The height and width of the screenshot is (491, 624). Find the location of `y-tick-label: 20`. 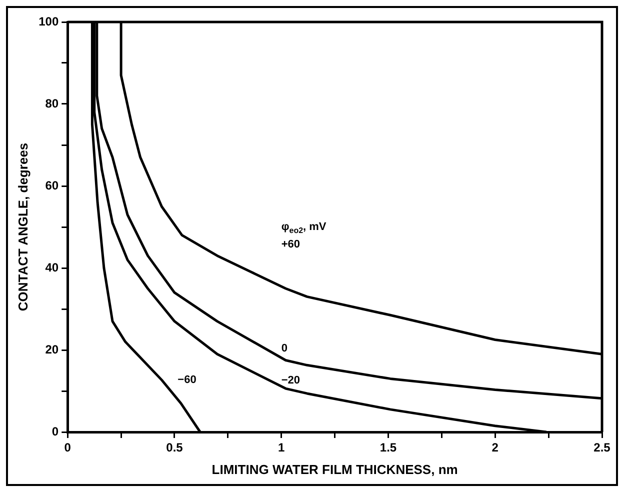

y-tick-label: 20 is located at coordinates (52, 349).